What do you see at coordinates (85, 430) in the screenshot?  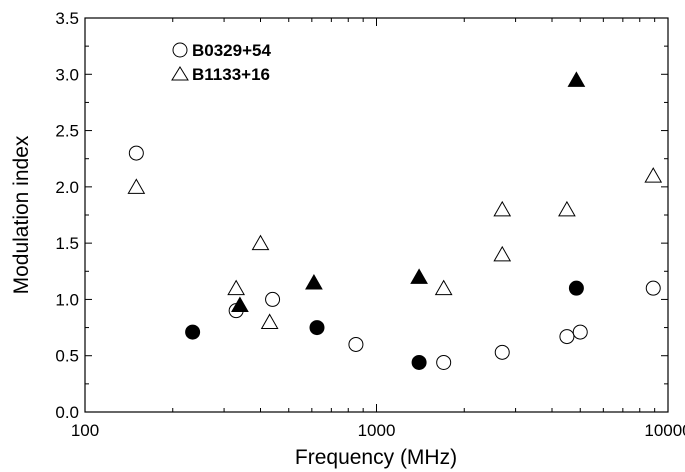 I see `x-tick-label: 100` at bounding box center [85, 430].